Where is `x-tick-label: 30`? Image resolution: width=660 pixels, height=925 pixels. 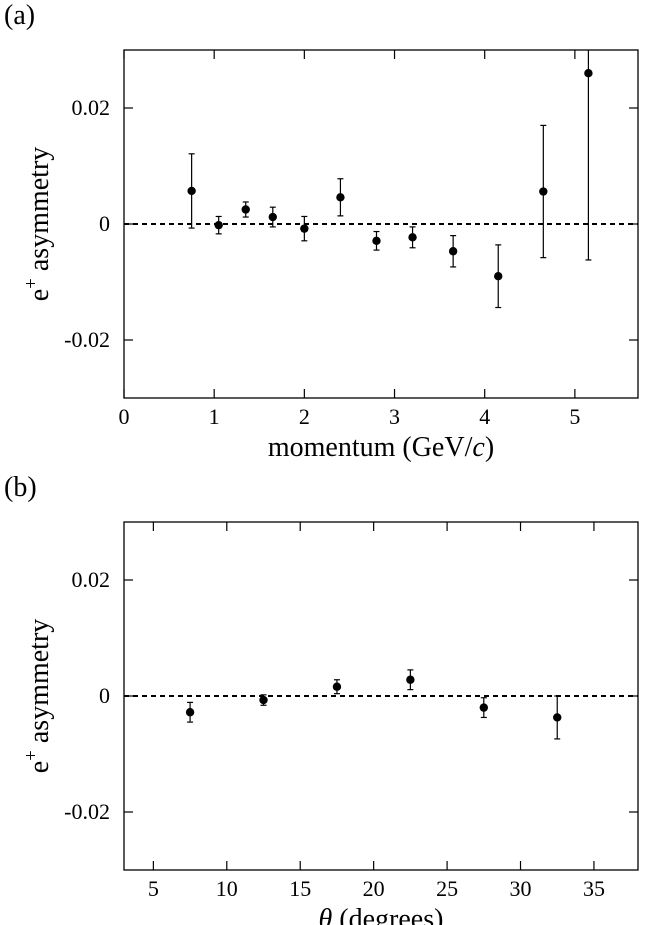
x-tick-label: 30 is located at coordinates (521, 888).